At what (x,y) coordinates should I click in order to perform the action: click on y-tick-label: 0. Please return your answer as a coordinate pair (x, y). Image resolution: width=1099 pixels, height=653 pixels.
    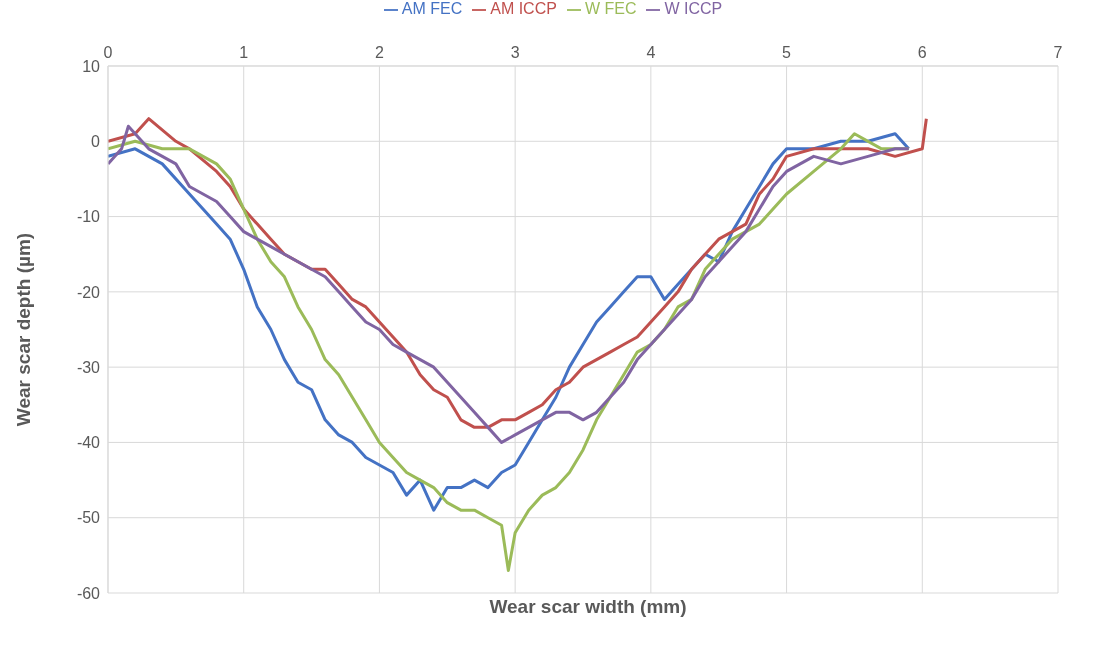
    Looking at the image, I should click on (96, 141).